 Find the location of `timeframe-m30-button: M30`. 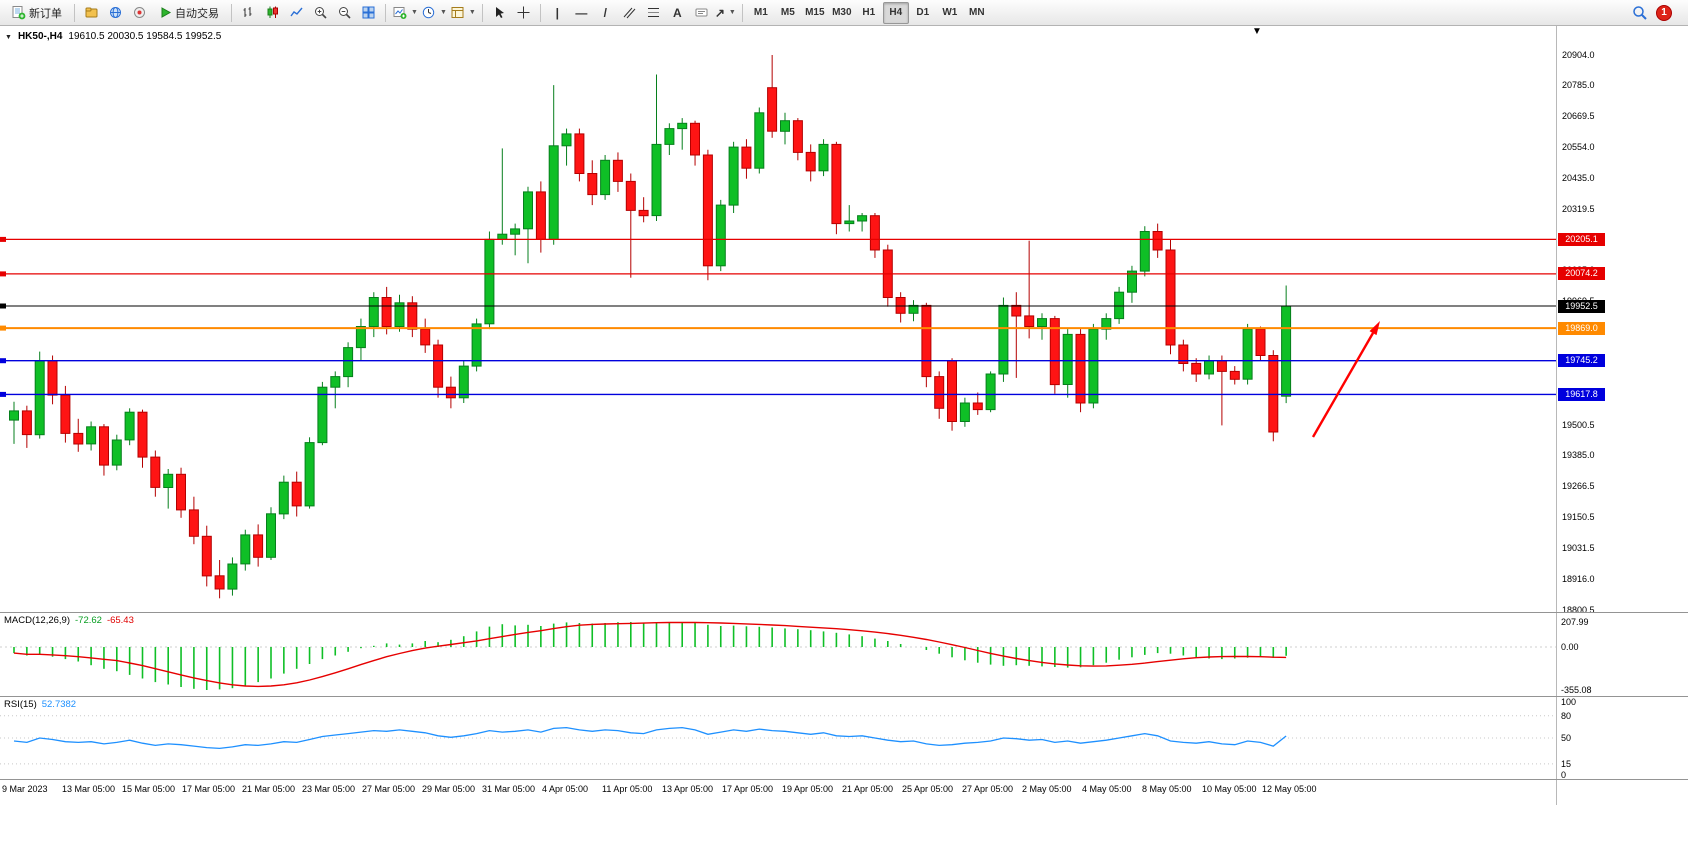

timeframe-m30-button: M30 is located at coordinates (842, 12).